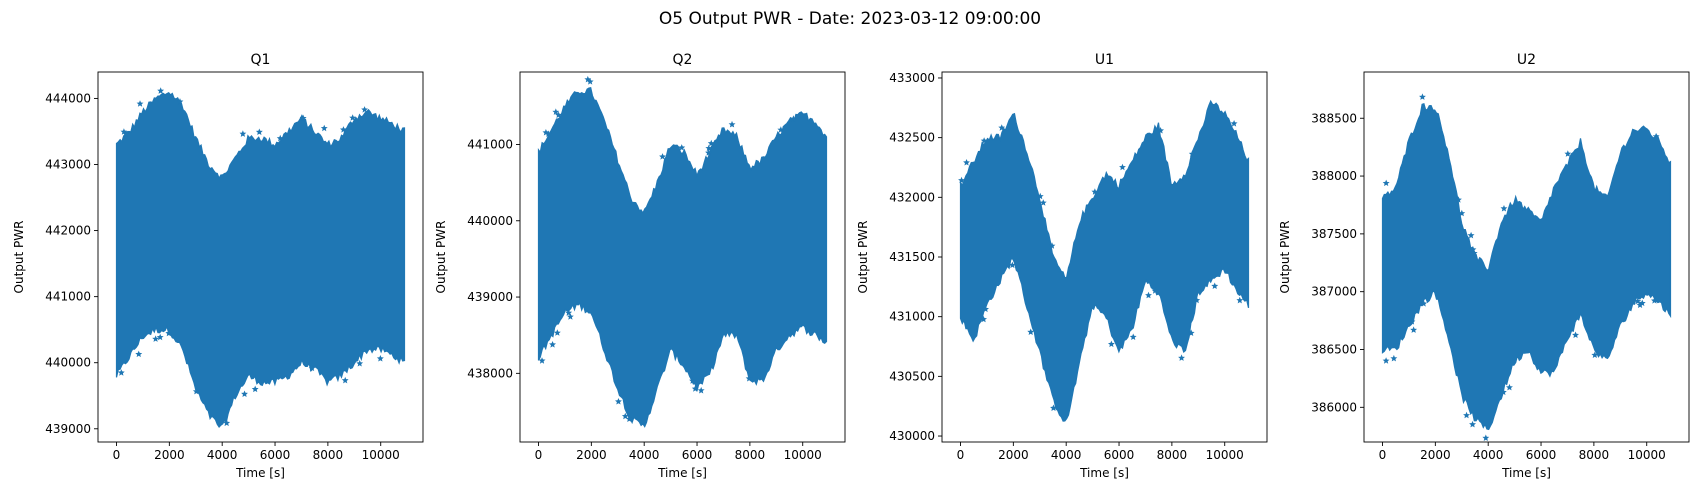 The width and height of the screenshot is (1700, 500). I want to click on y-tick-label: 432000, so click(912, 197).